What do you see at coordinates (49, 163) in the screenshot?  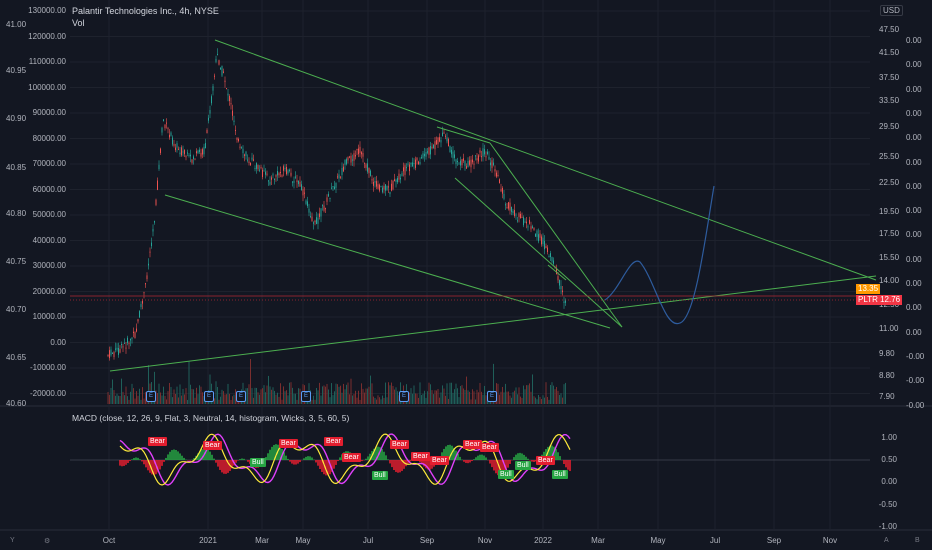 I see `volume-axis-label: 70000.00` at bounding box center [49, 163].